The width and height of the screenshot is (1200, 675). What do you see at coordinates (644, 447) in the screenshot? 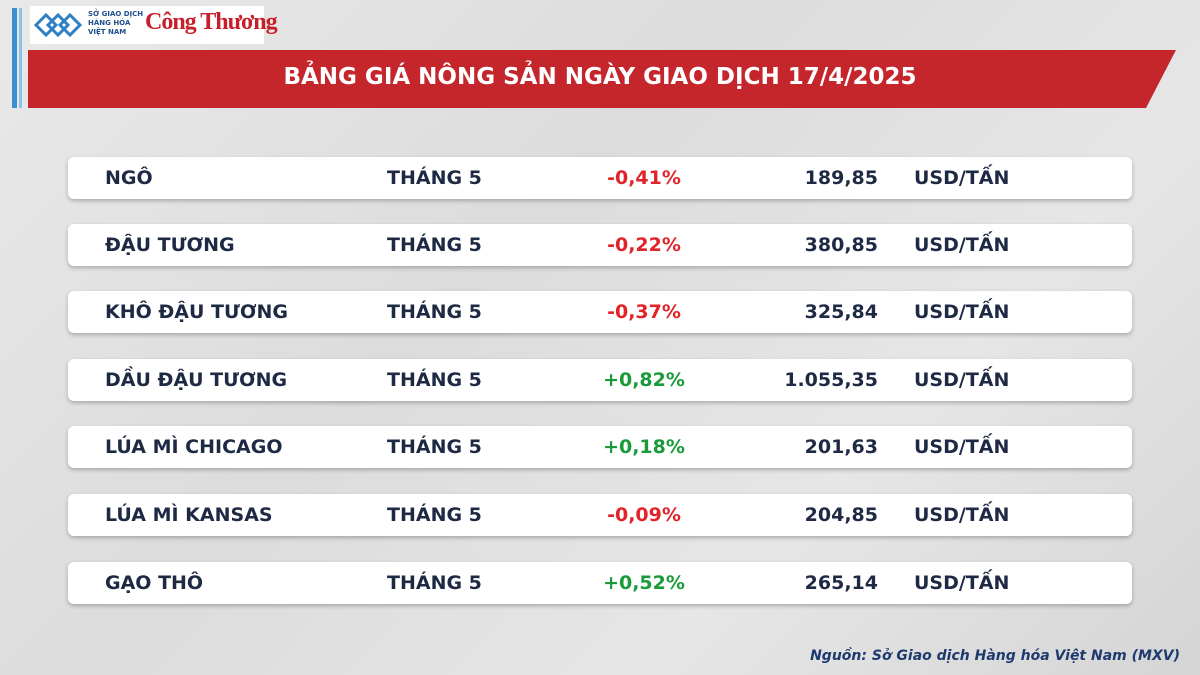
I see `change: +0,18%` at bounding box center [644, 447].